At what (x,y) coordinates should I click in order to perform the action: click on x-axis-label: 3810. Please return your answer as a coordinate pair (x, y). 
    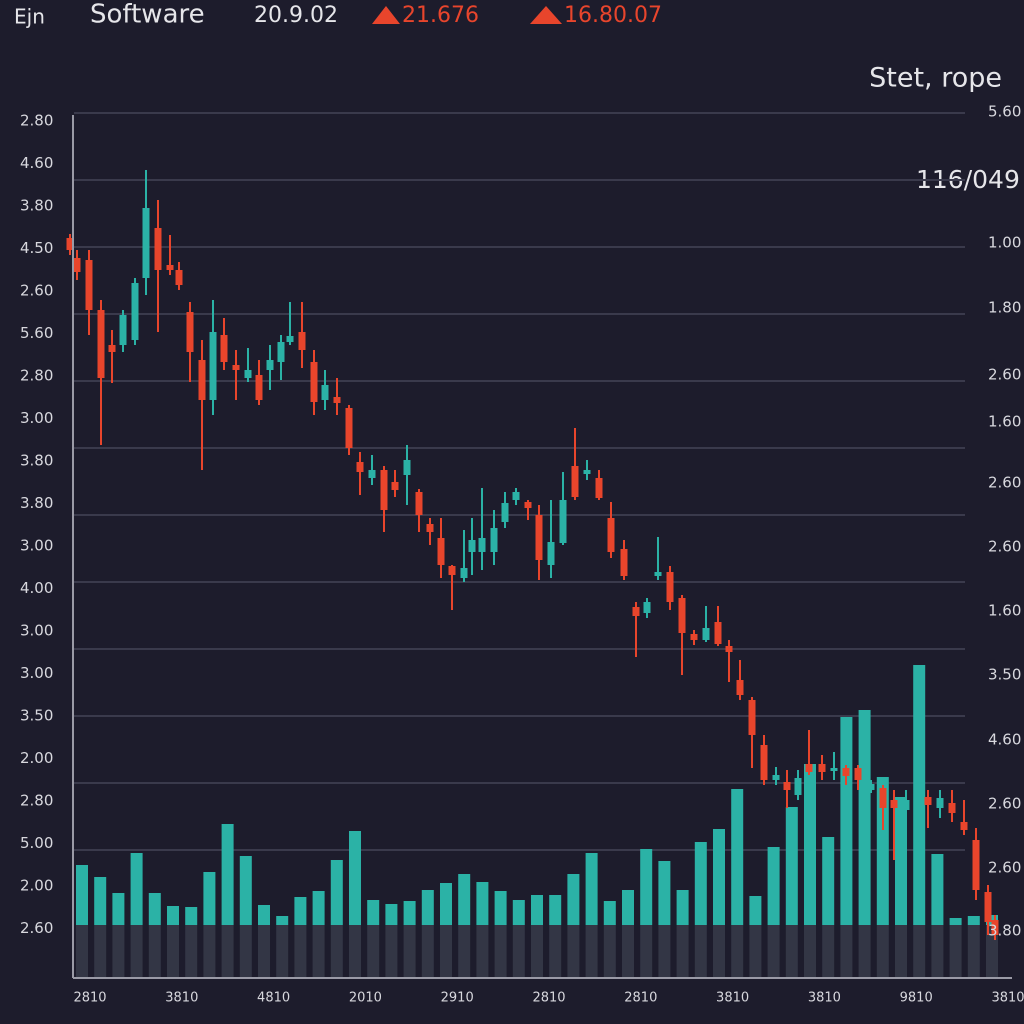
    Looking at the image, I should click on (1007, 998).